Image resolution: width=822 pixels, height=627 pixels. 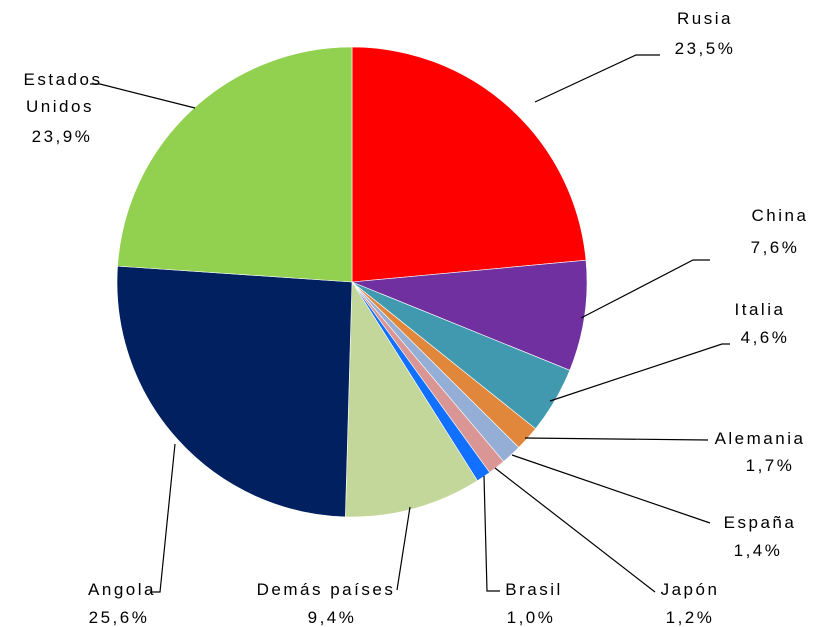 I want to click on leader-line-demas-paises, so click(x=403, y=548).